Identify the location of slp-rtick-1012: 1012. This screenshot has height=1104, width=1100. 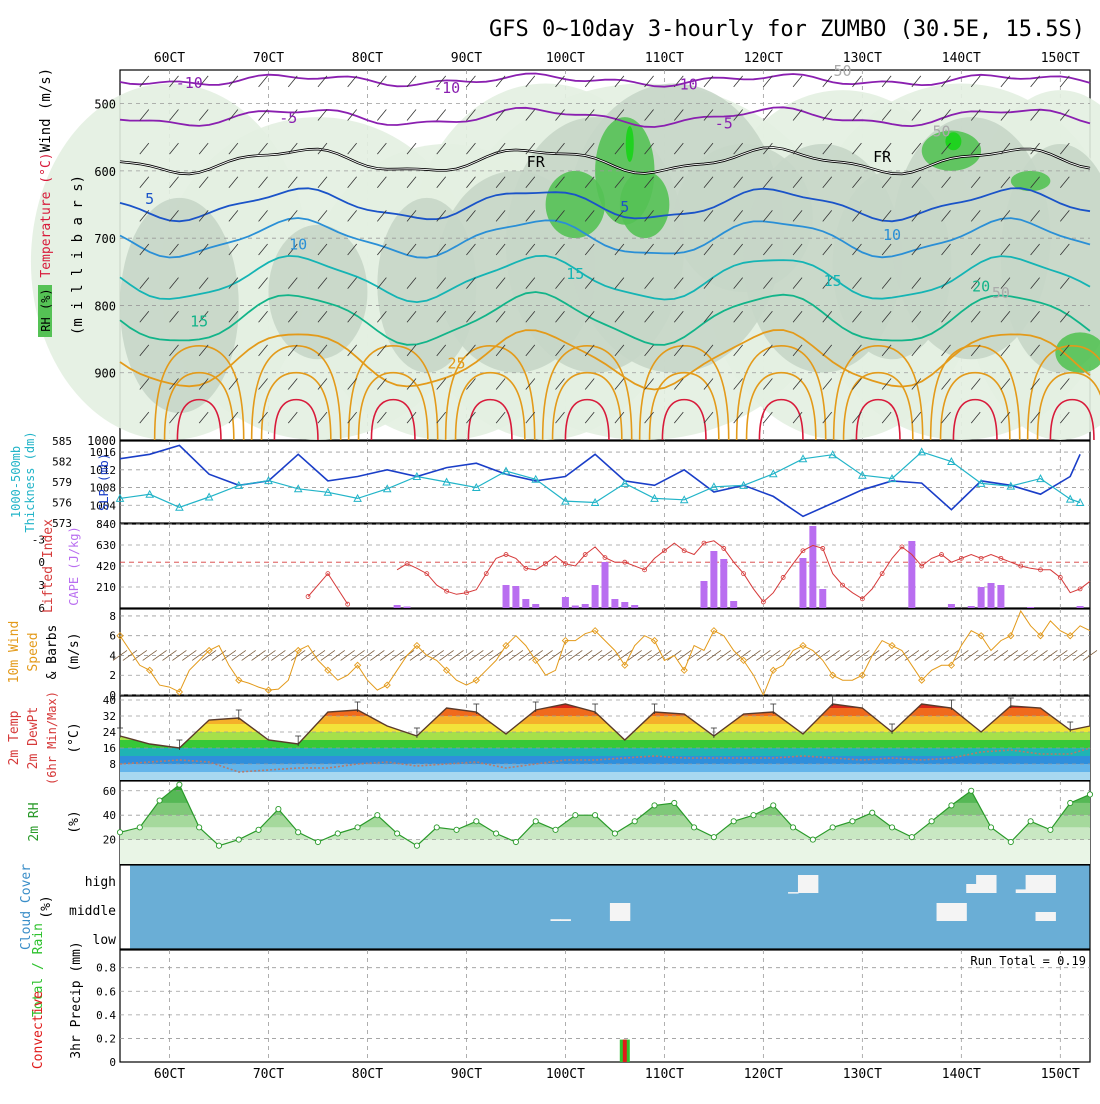
(103, 470).